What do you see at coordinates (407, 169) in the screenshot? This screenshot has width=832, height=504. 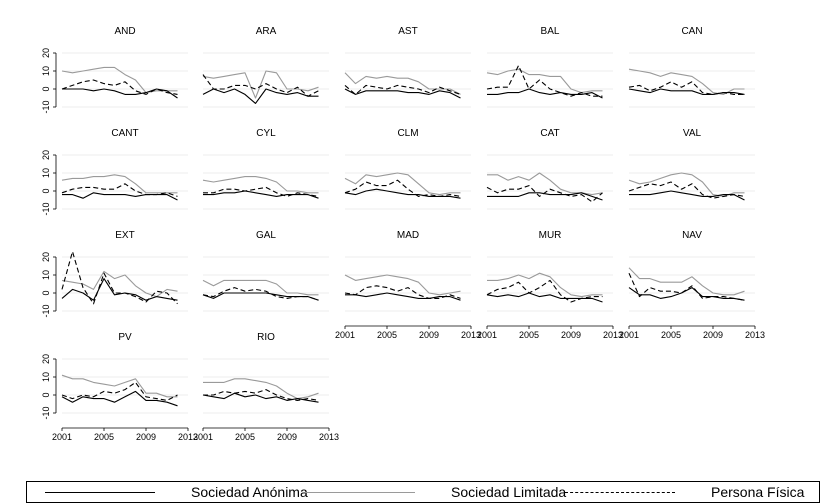 I see `panel-clm: CLM` at bounding box center [407, 169].